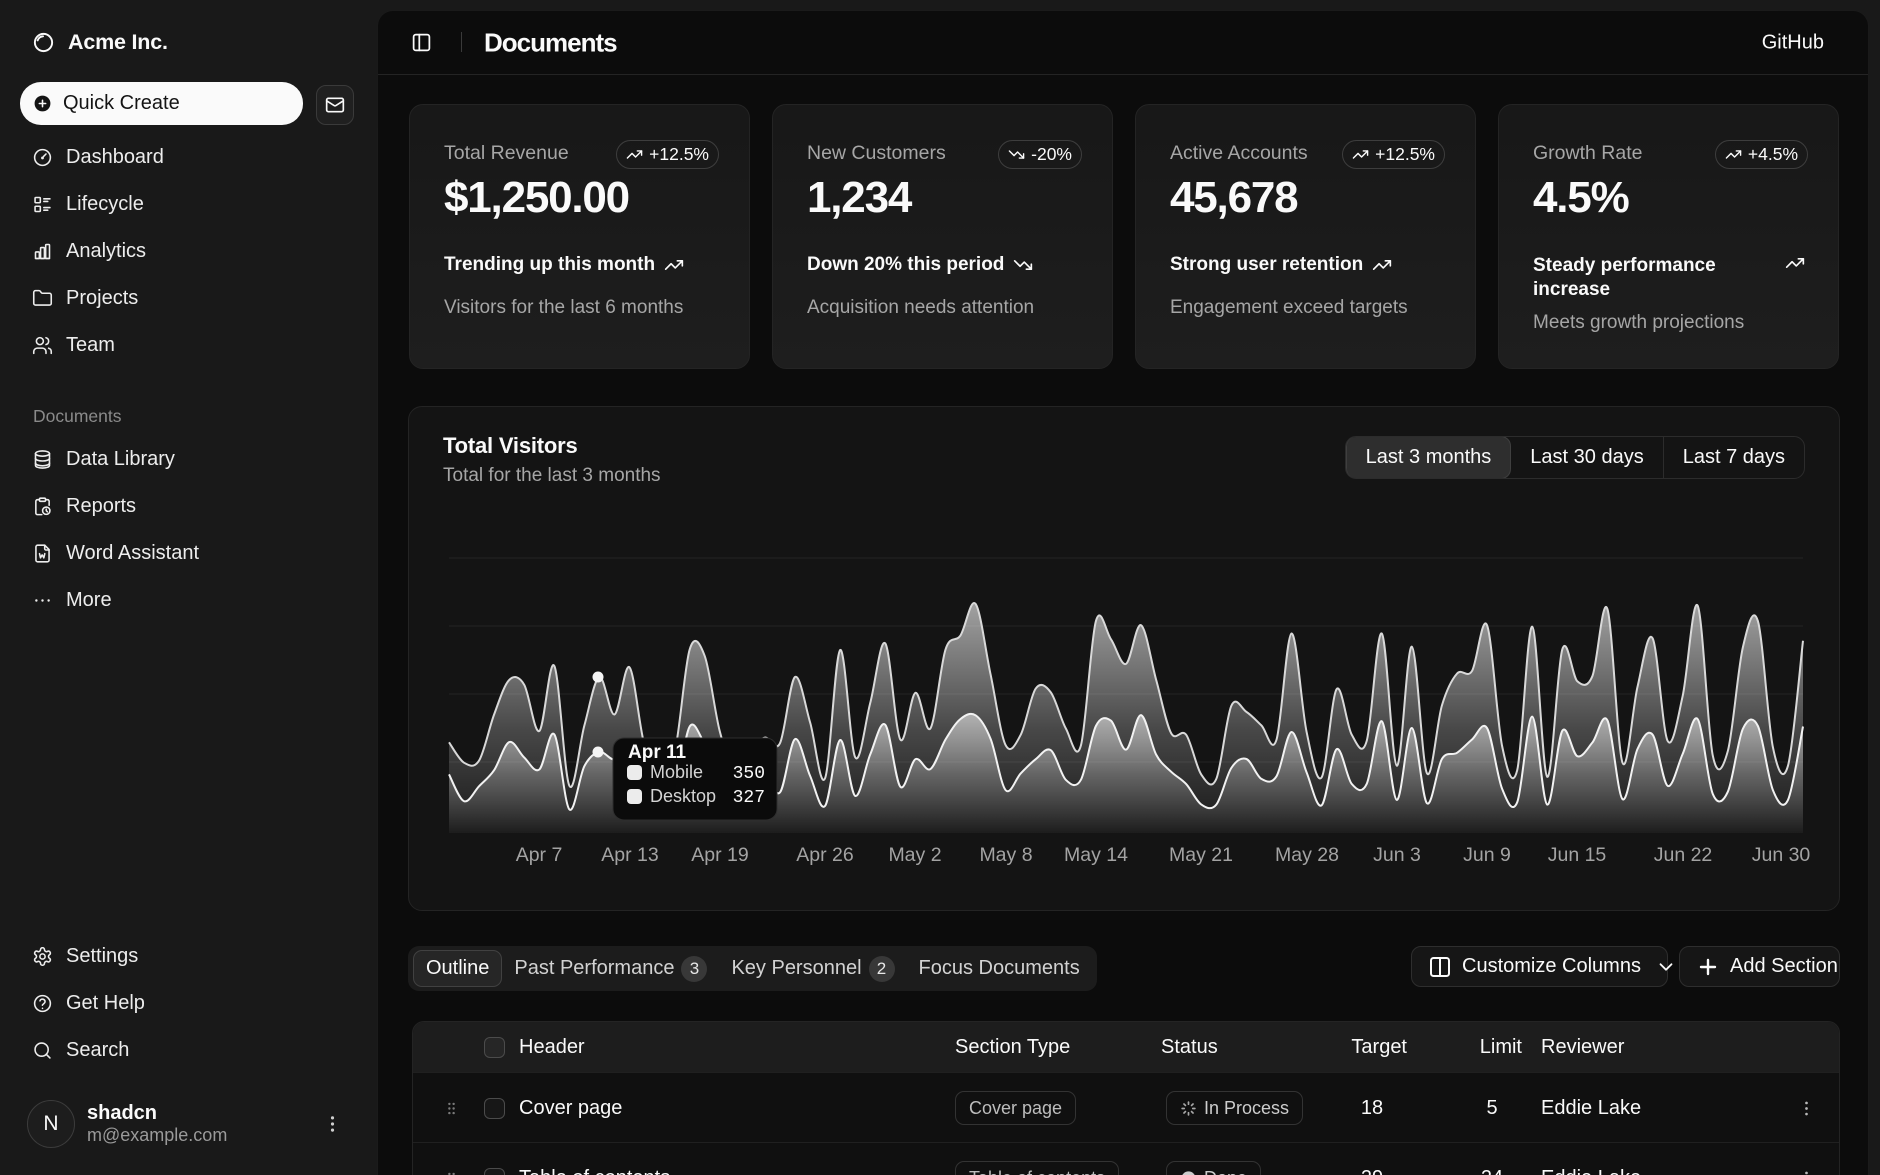 The image size is (1880, 1175). Describe the element at coordinates (1577, 855) in the screenshot. I see `svg-text: Jun 15` at that location.